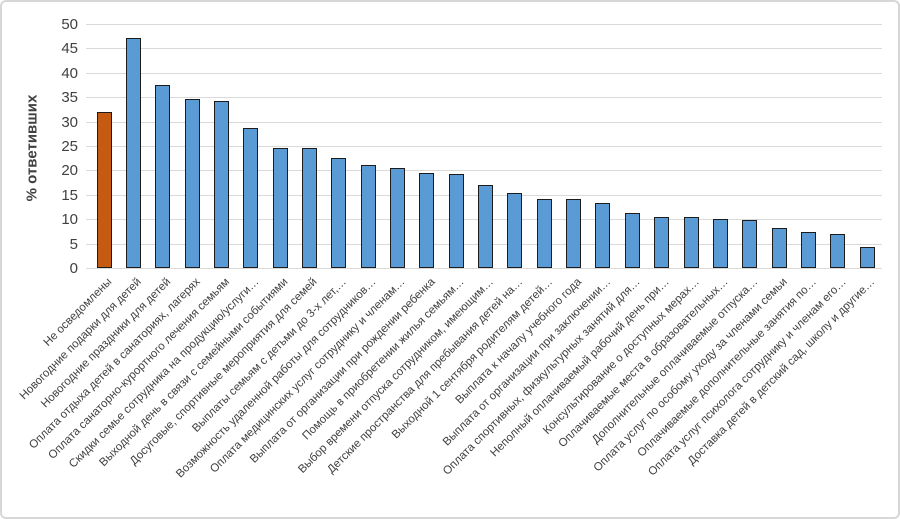 The width and height of the screenshot is (900, 519). I want to click on y-tick-label: 45, so click(69, 49).